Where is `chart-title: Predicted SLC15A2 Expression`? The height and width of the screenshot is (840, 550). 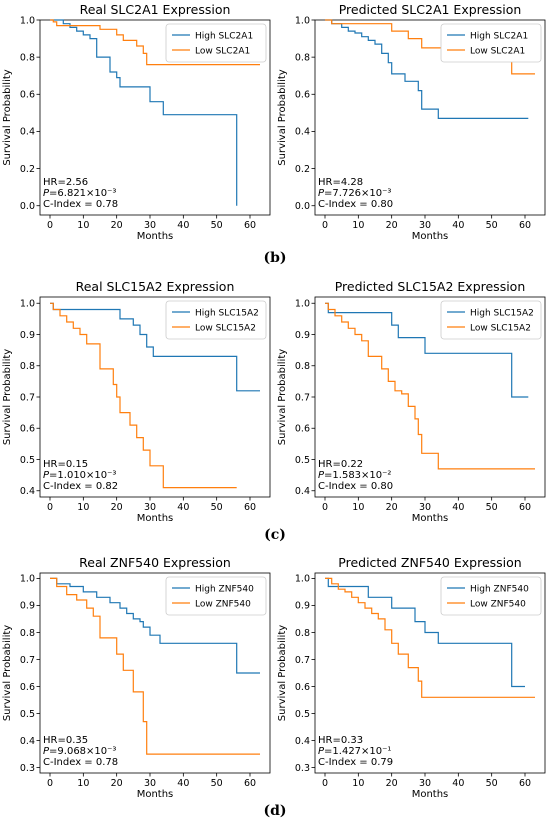 chart-title: Predicted SLC15A2 Expression is located at coordinates (430, 286).